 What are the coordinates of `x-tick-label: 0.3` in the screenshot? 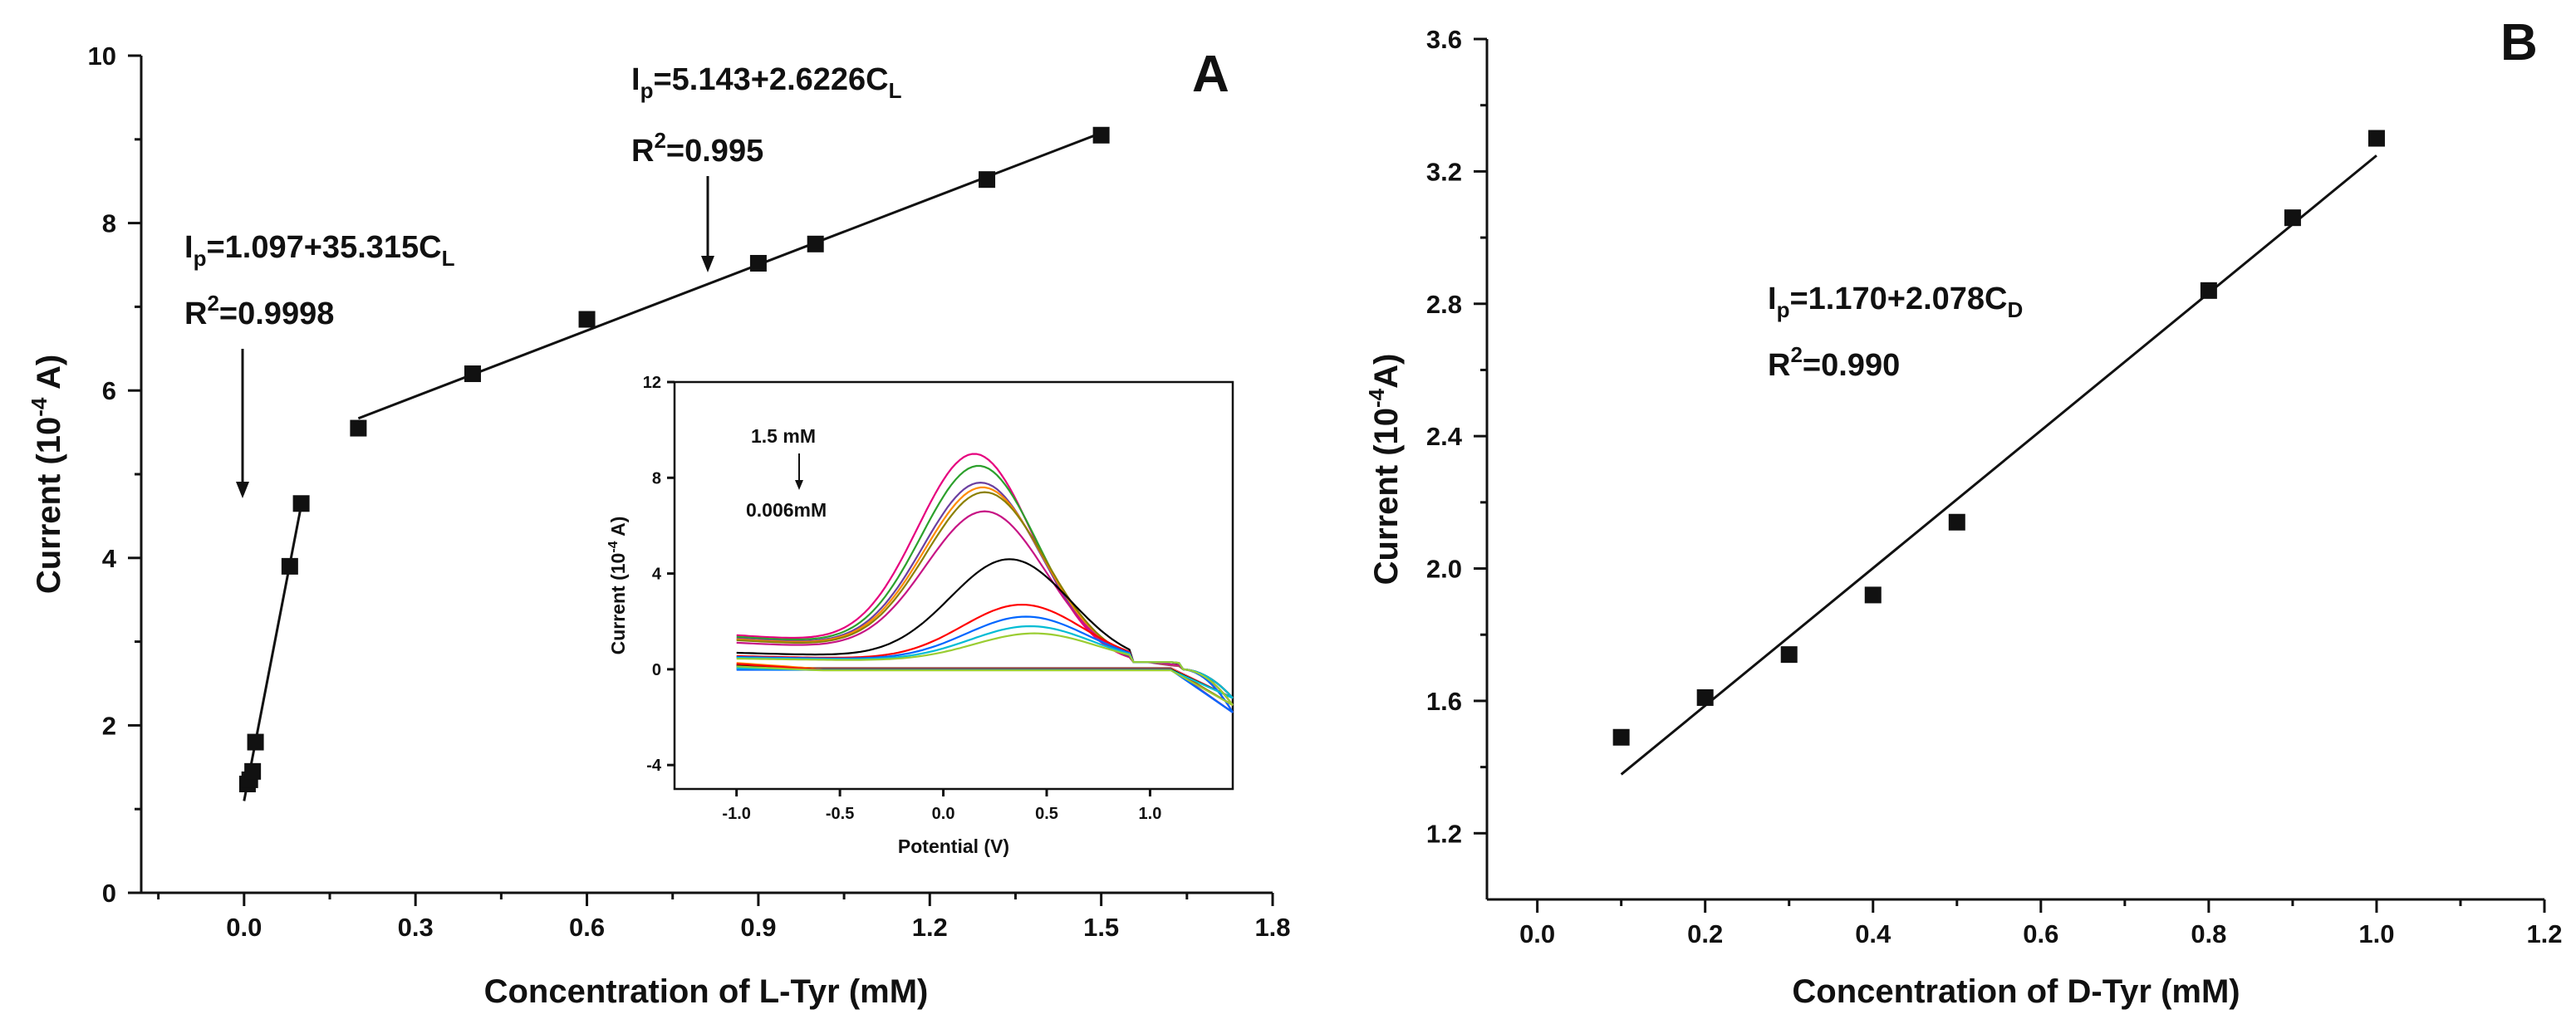 It's located at (416, 927).